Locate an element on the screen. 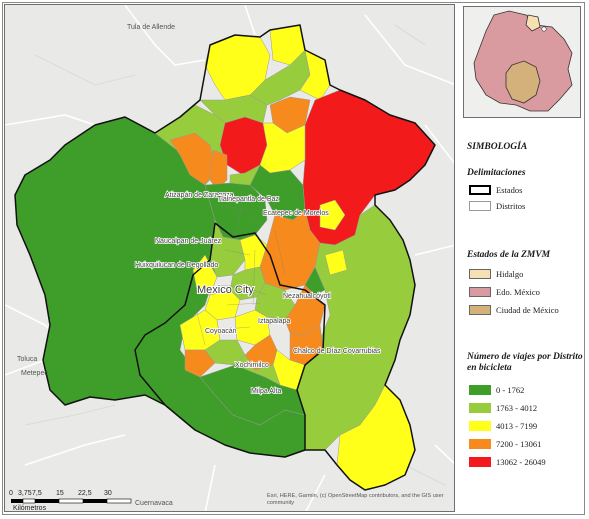 The height and width of the screenshot is (519, 589). legend-item-class-2: 1763 - 4012 is located at coordinates (503, 408).